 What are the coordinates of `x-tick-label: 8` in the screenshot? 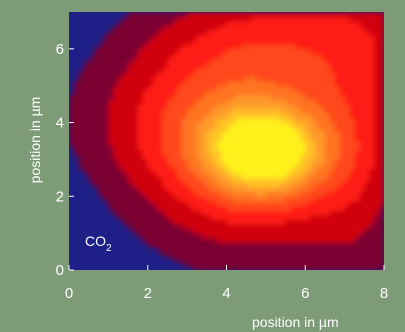 It's located at (384, 293).